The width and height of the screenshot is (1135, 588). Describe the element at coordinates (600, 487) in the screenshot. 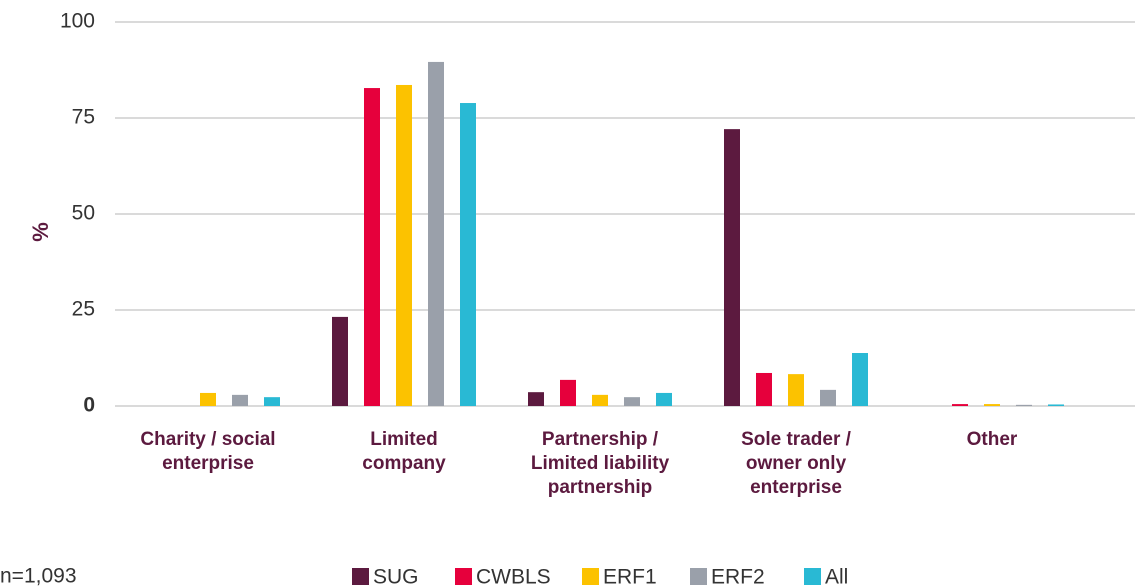

I see `x-tick-label: partnership` at that location.